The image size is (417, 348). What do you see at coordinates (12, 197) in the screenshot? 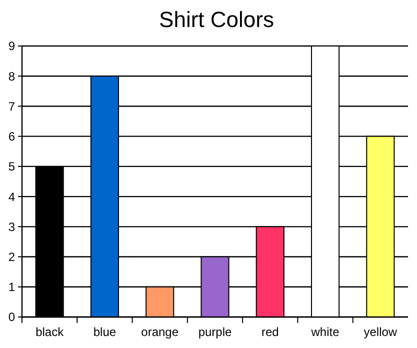
I see `y-tick-label: 4` at bounding box center [12, 197].